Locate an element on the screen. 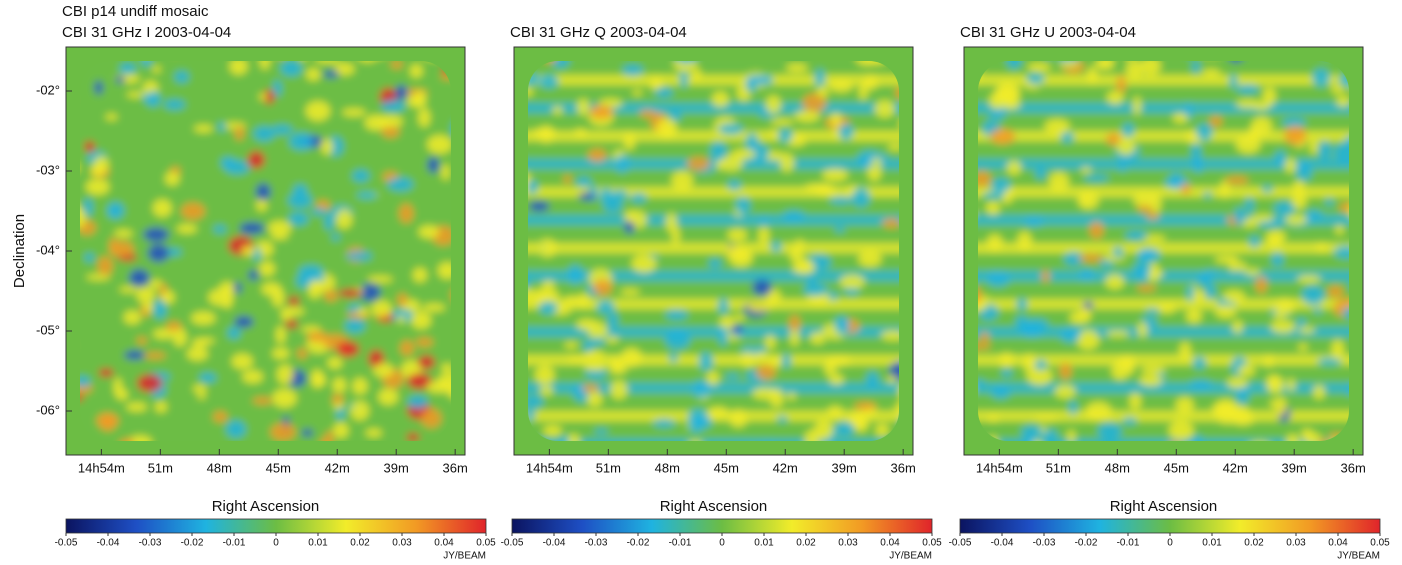 The width and height of the screenshot is (1402, 565). chart-title: CBI 31 GHz U 2003-04-04 is located at coordinates (1048, 32).